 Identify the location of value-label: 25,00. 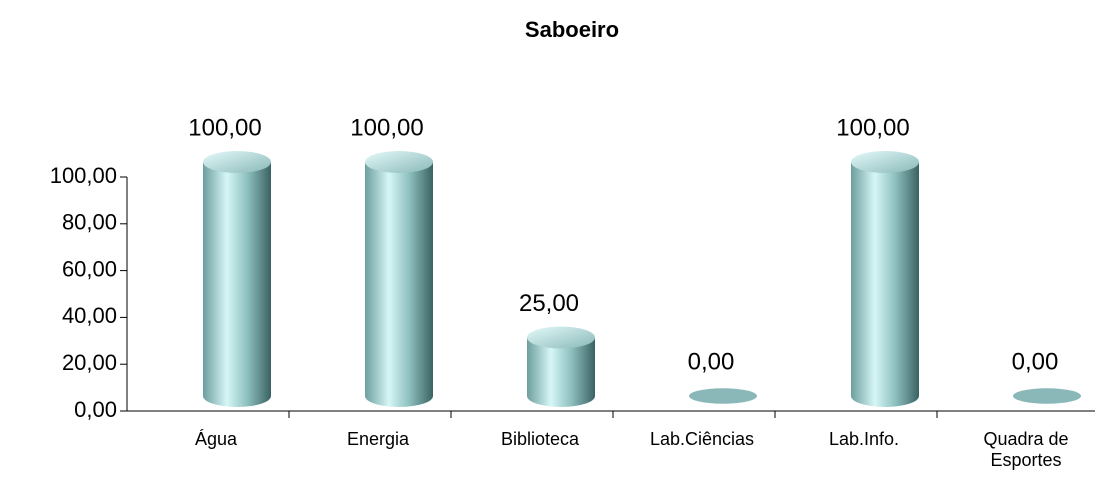
(549, 303).